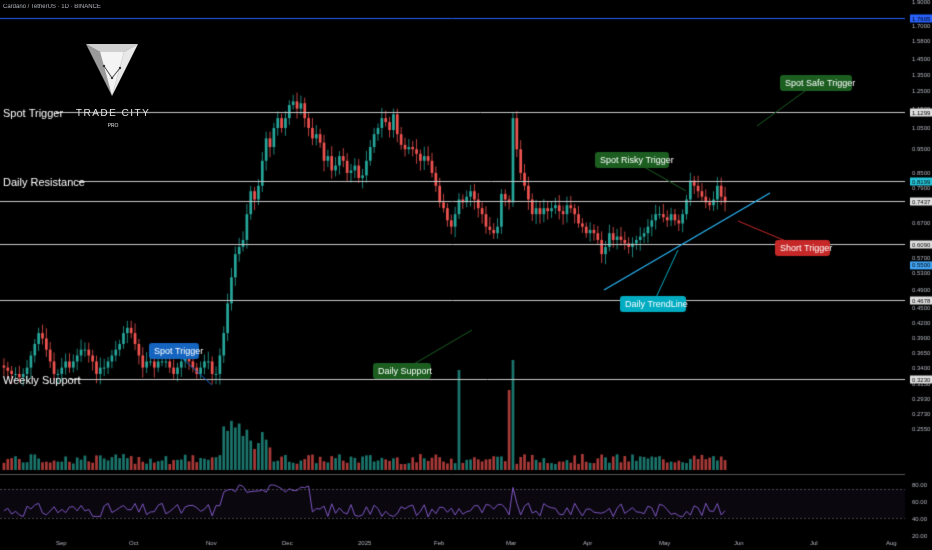  Describe the element at coordinates (52, 7) in the screenshot. I see `symbol-header: Cardano / TetherUS · 1D · BINANCE` at that location.